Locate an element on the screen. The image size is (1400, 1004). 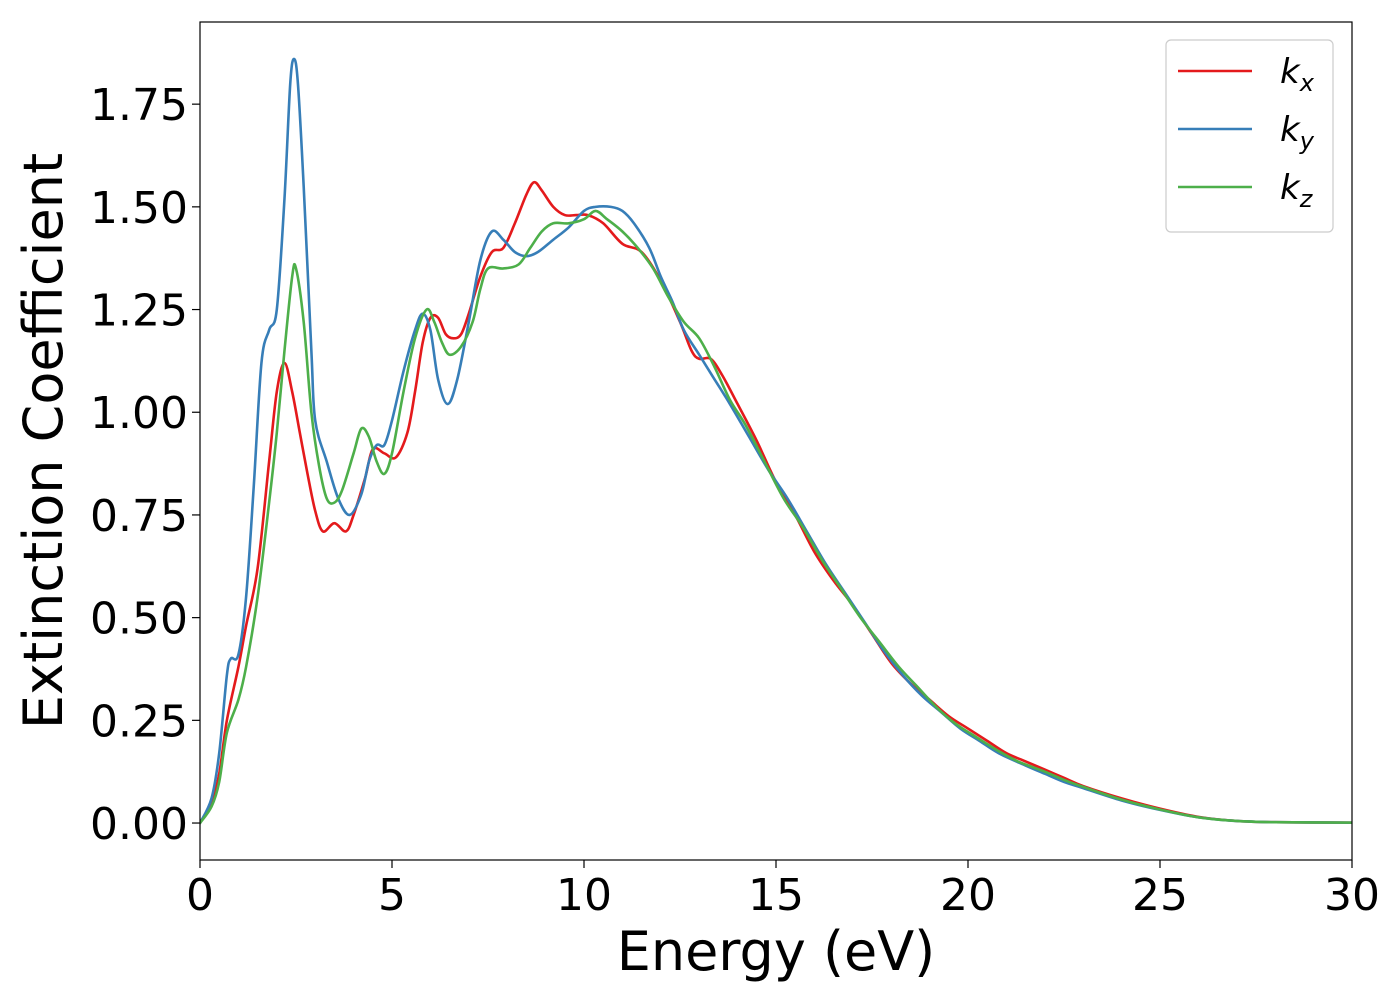
y-tick-label: 1.00 is located at coordinates (139, 413).